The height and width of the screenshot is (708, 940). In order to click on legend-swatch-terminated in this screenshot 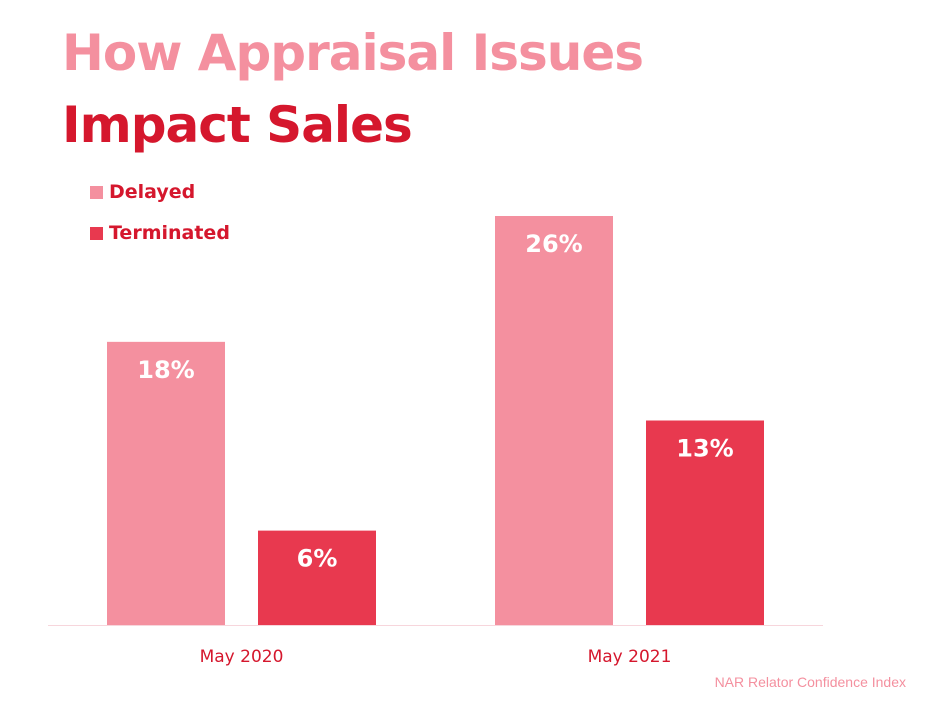, I will do `click(96, 233)`.